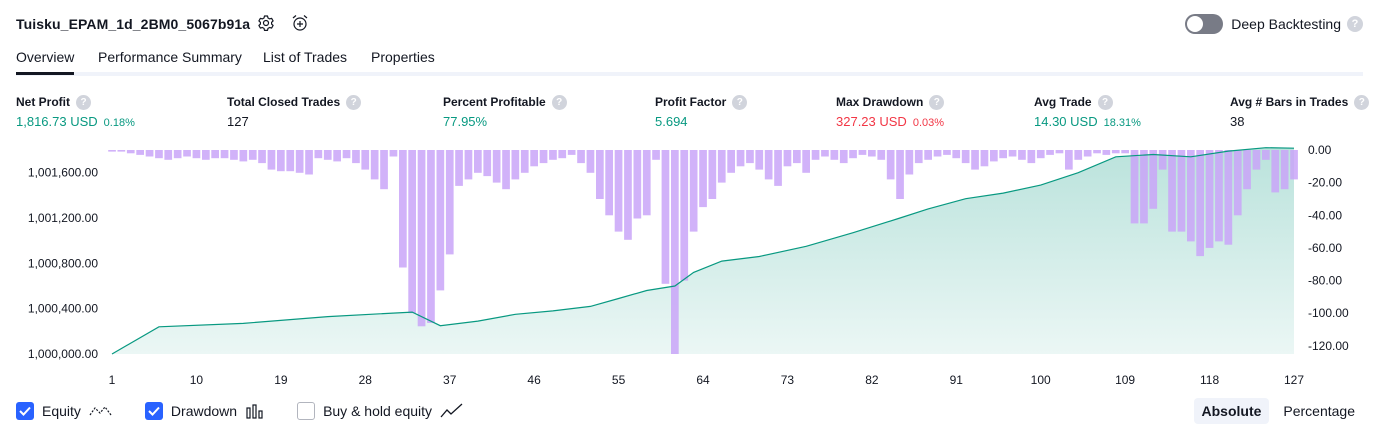 This screenshot has width=1379, height=435. I want to click on stat-value: 38, so click(1237, 121).